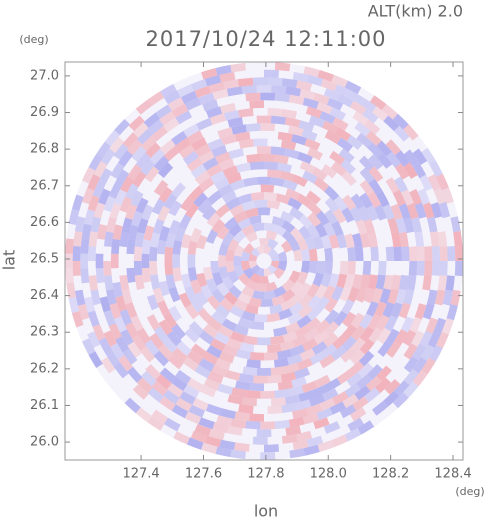  I want to click on x-tick-label: 128.2, so click(390, 474).